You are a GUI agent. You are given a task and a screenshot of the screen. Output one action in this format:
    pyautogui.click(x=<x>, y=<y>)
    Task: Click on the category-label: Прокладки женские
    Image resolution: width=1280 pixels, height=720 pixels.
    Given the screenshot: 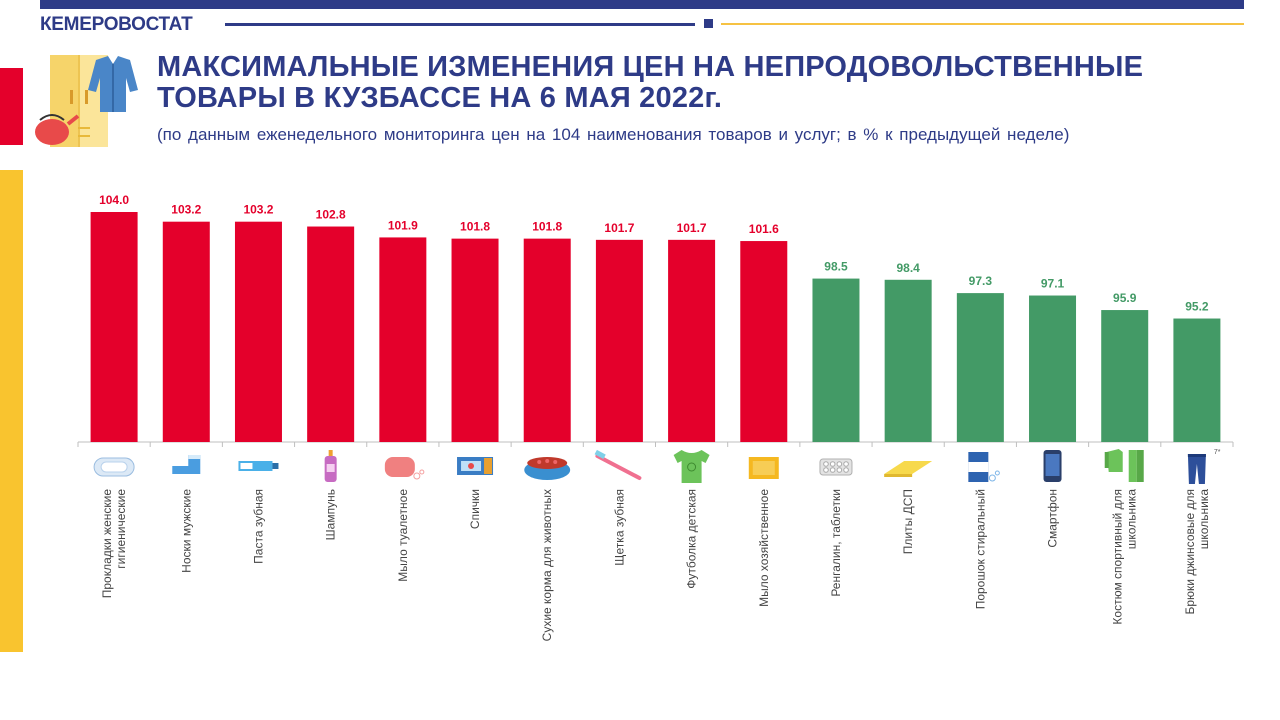 What is the action you would take?
    pyautogui.click(x=107, y=544)
    